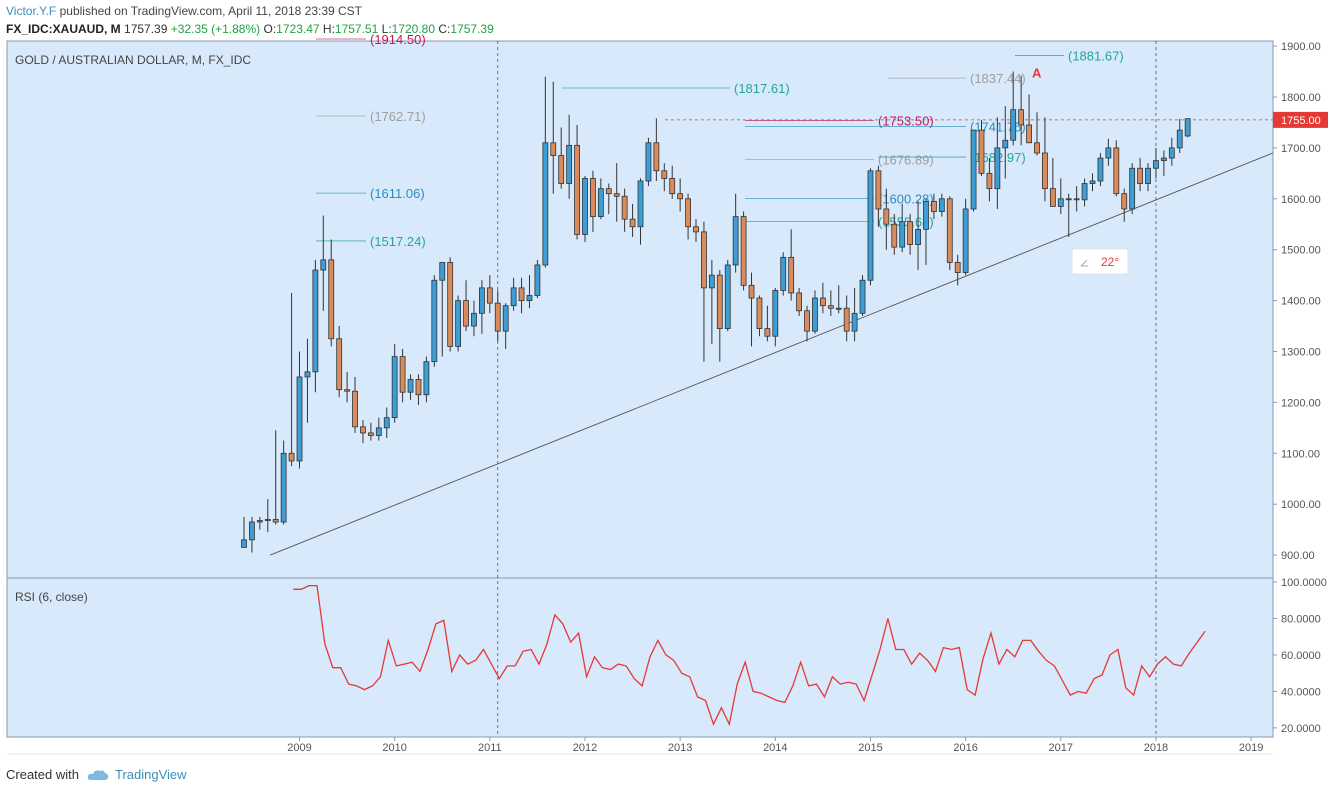 The width and height of the screenshot is (1338, 793). I want to click on time-tick-label: 2019, so click(1251, 748).